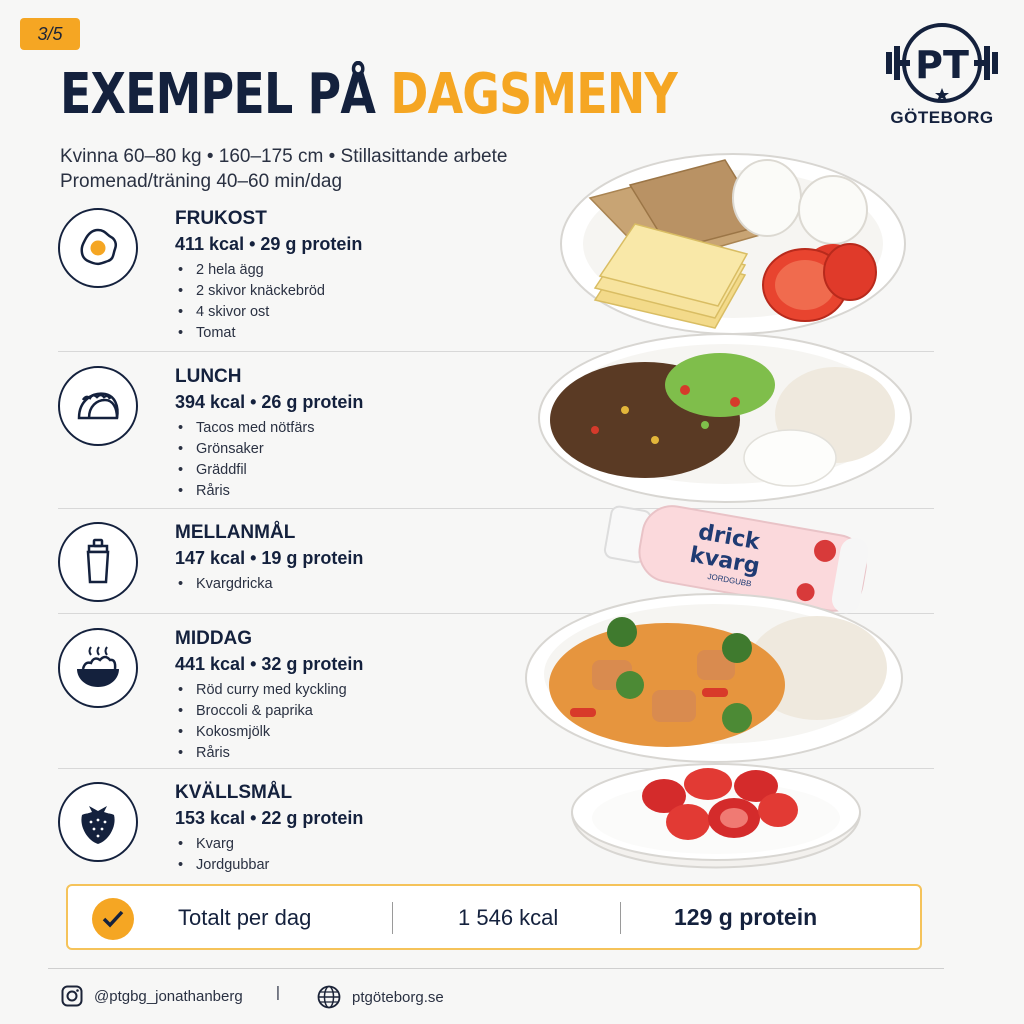 The height and width of the screenshot is (1024, 1024). I want to click on breakfast-plate-image, so click(733, 244).